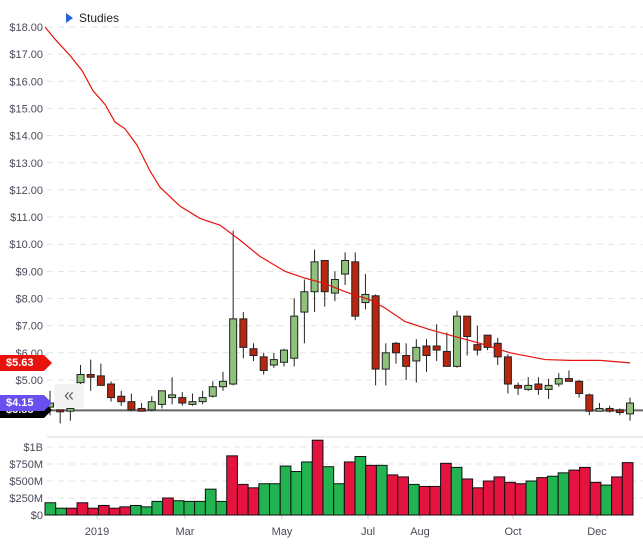 The image size is (643, 544). Describe the element at coordinates (26, 191) in the screenshot. I see `price-axis-label: $12.00` at that location.